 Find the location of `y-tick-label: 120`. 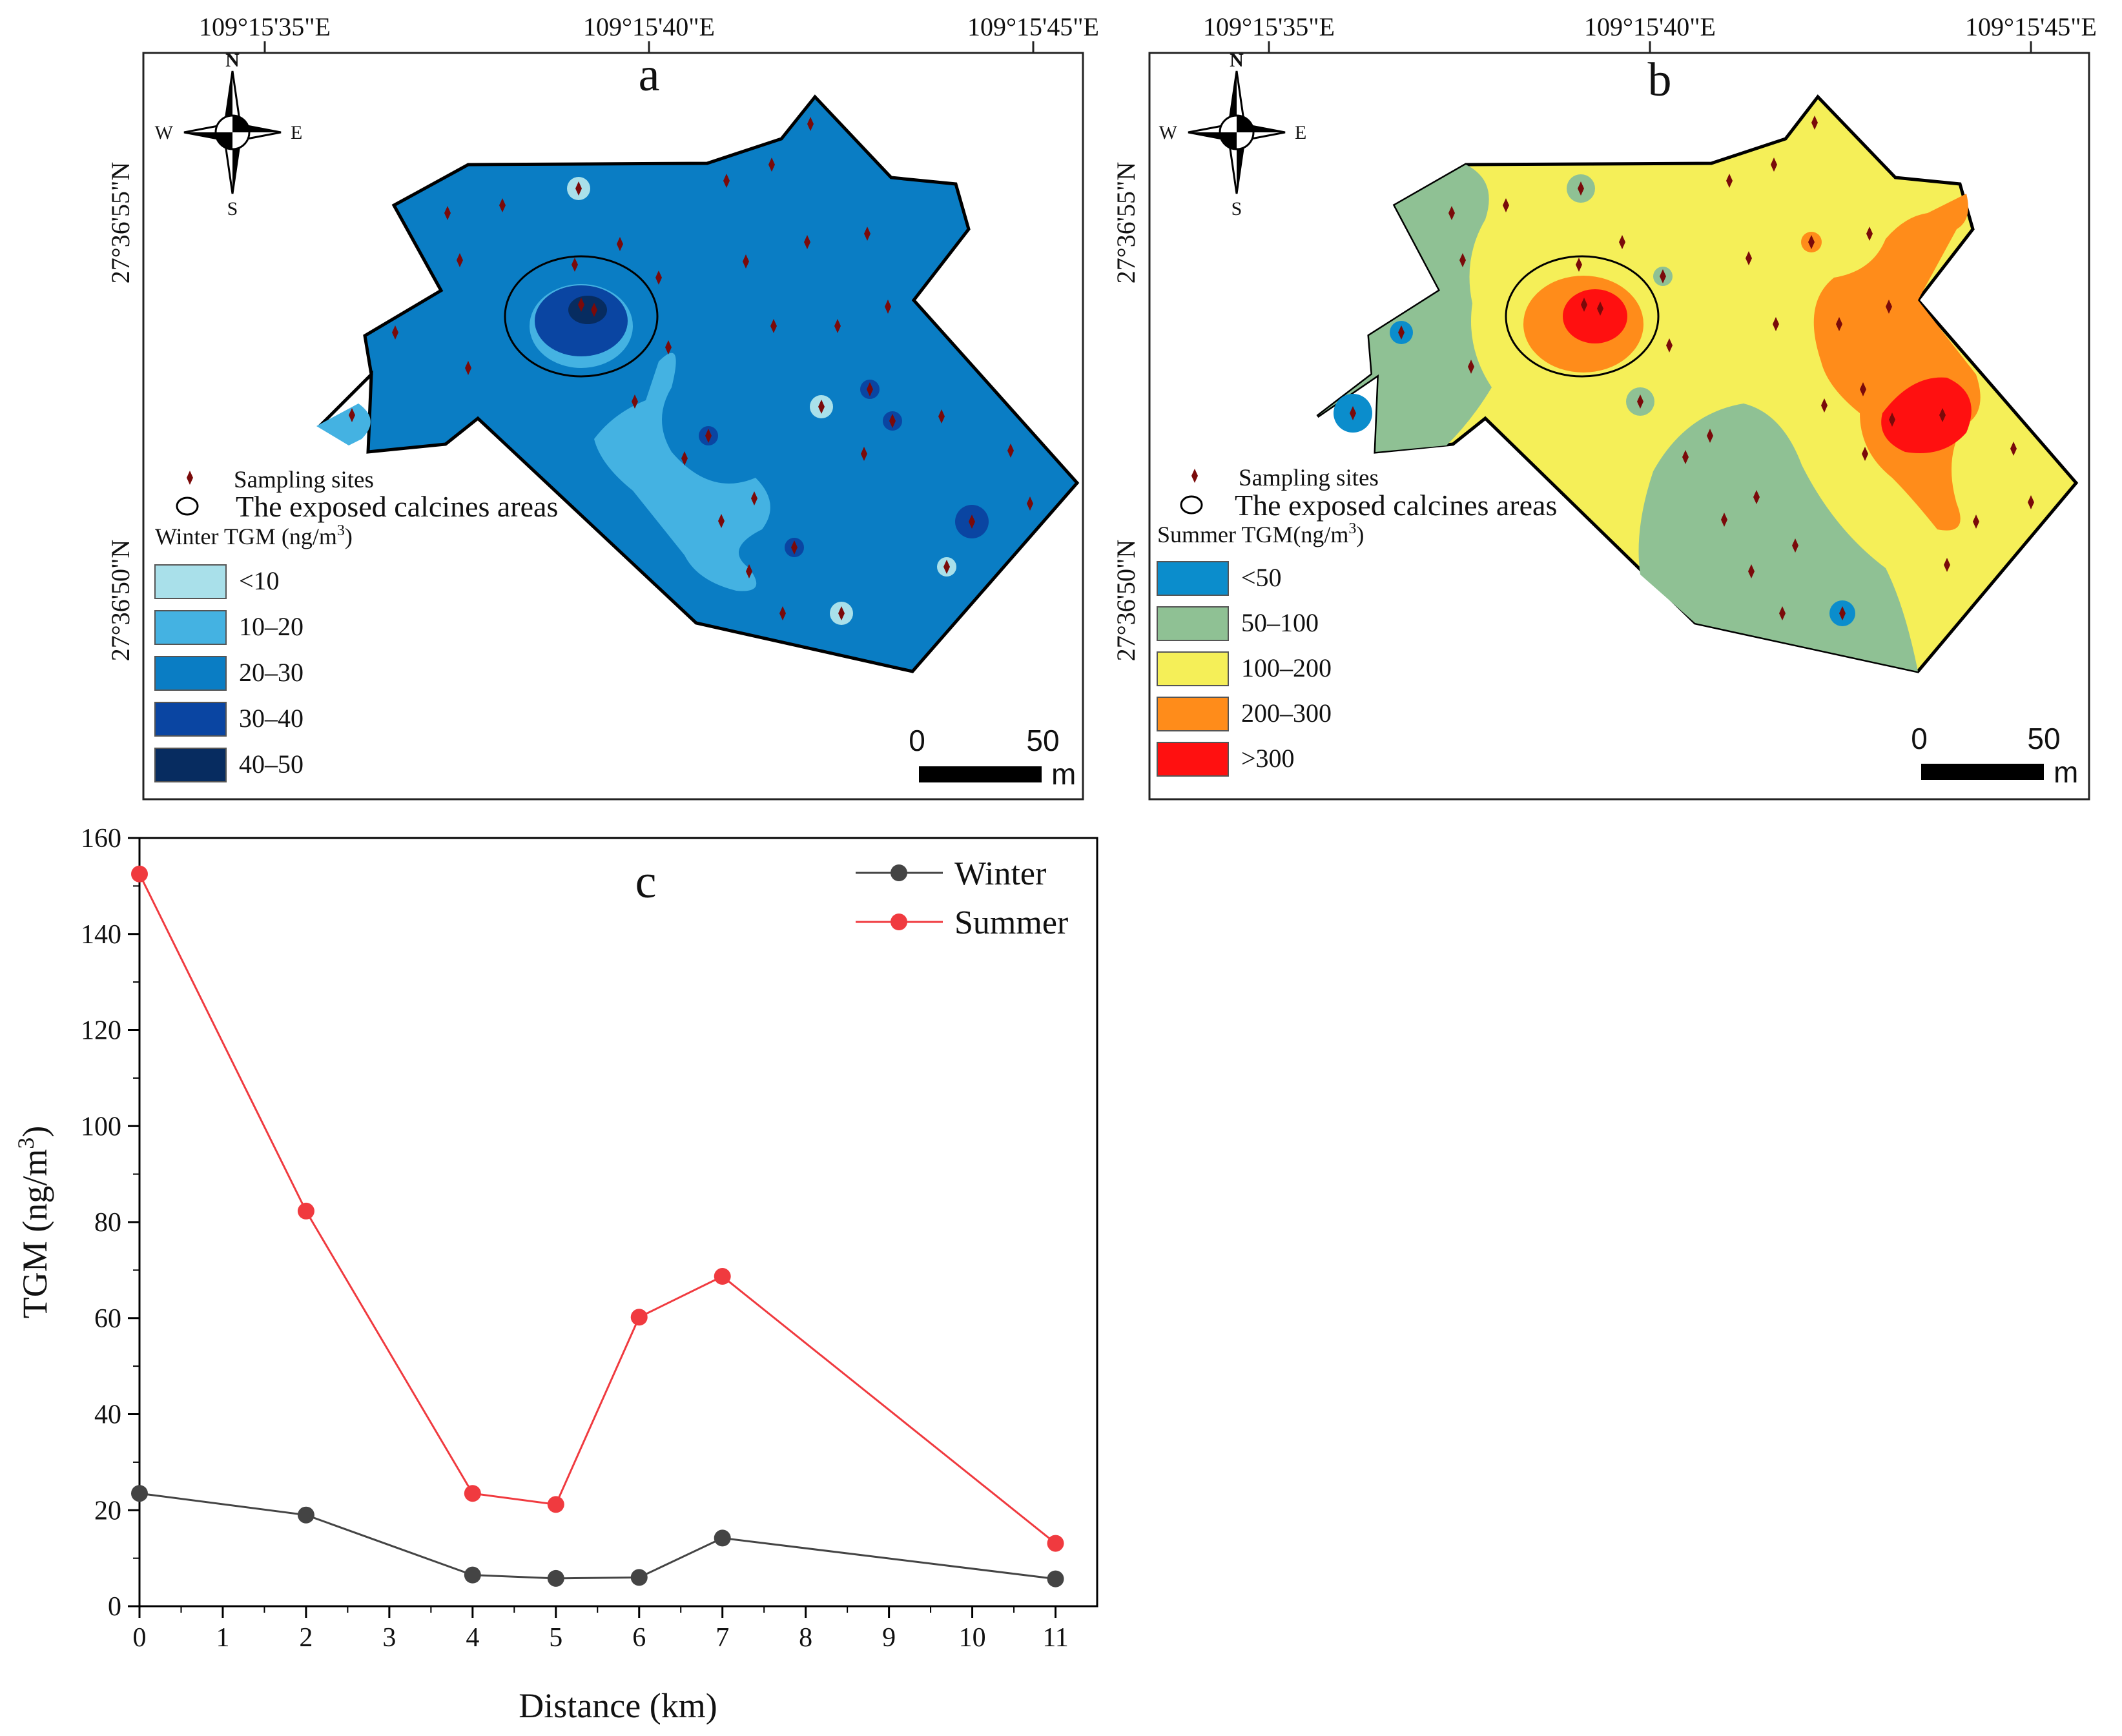

y-tick-label: 120 is located at coordinates (101, 1031).